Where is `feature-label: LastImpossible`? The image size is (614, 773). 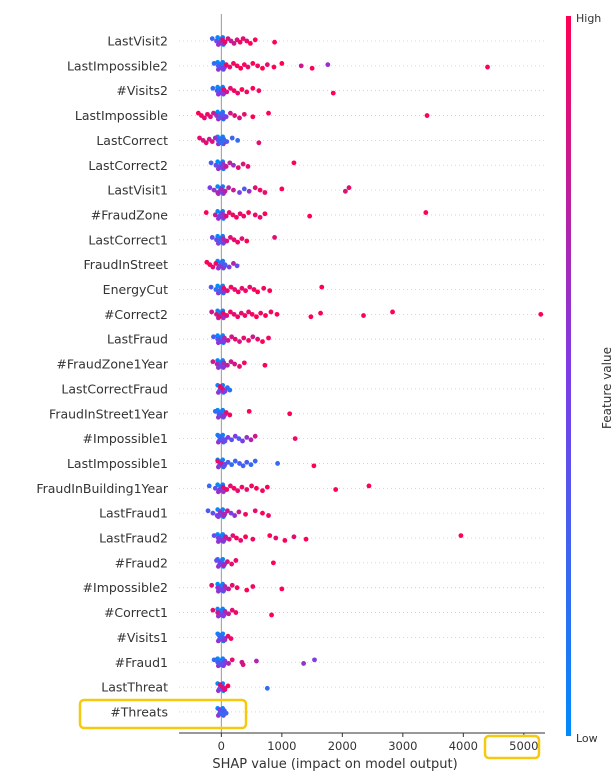 feature-label: LastImpossible is located at coordinates (121, 115).